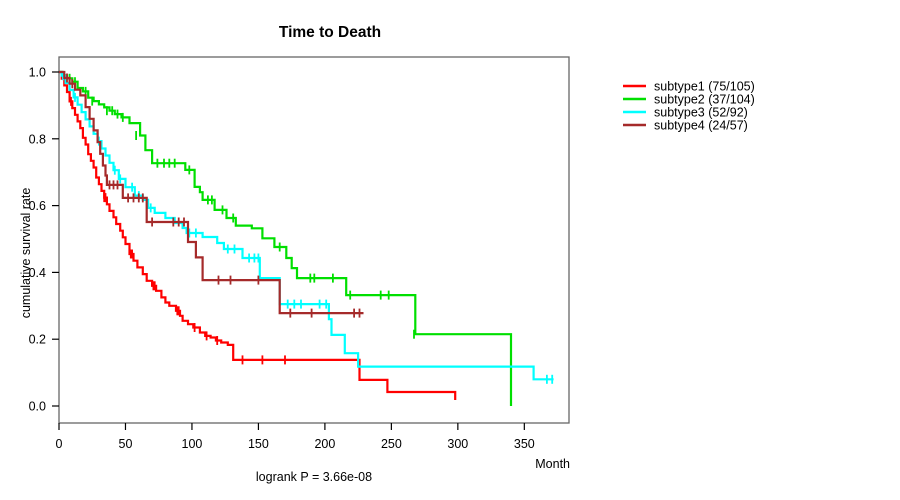 This screenshot has height=500, width=900. I want to click on x-axis-tick-label: 200, so click(324, 444).